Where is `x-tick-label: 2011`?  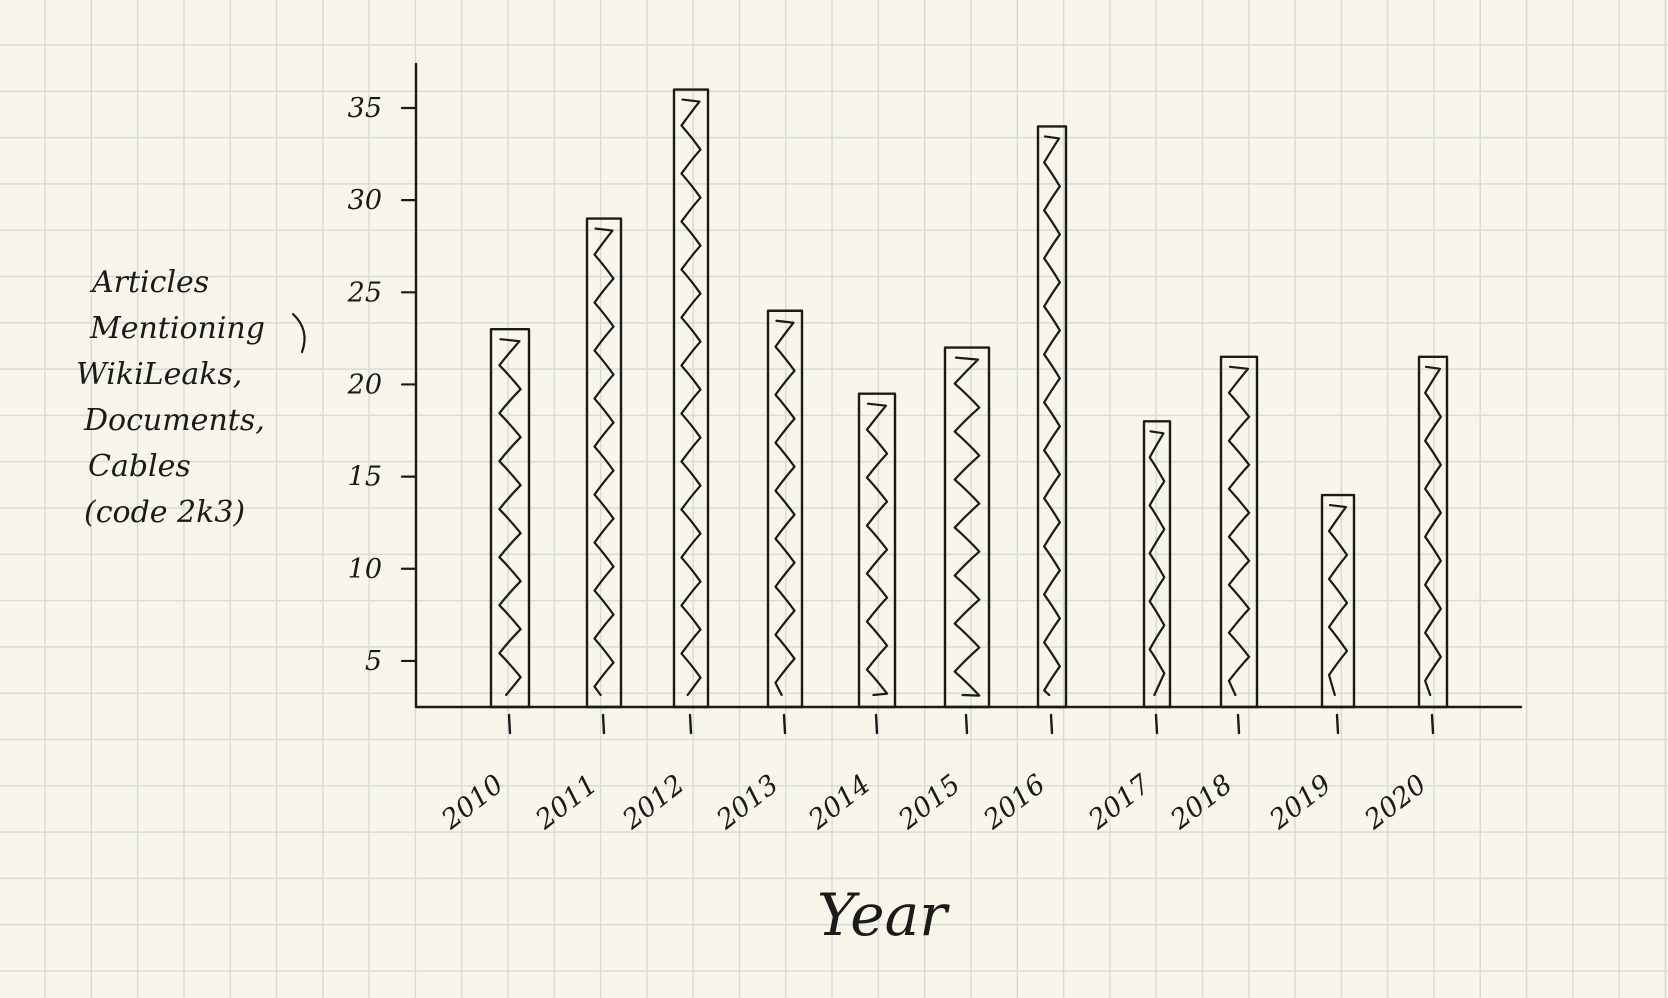 x-tick-label: 2011 is located at coordinates (566, 802).